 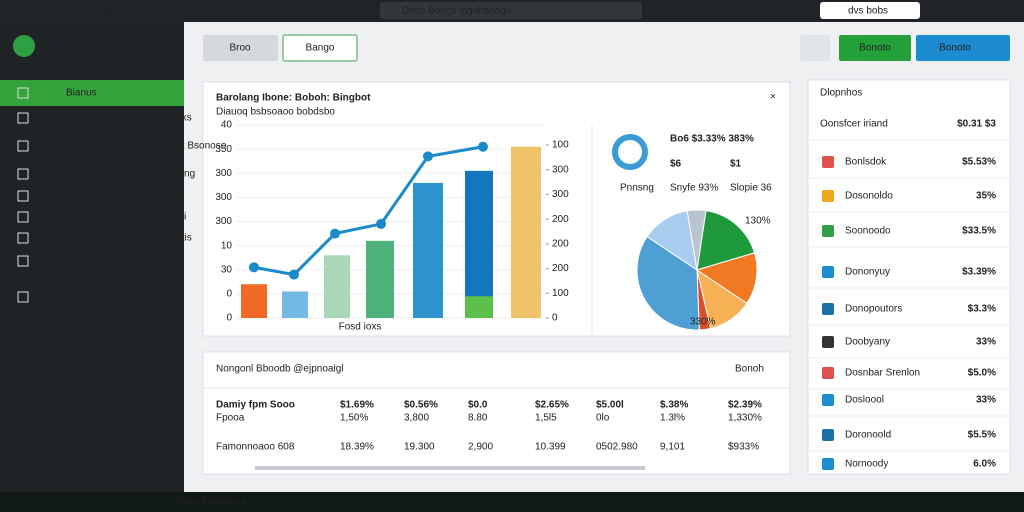 What do you see at coordinates (694, 188) in the screenshot?
I see `legend-text: Snyfe 93%` at bounding box center [694, 188].